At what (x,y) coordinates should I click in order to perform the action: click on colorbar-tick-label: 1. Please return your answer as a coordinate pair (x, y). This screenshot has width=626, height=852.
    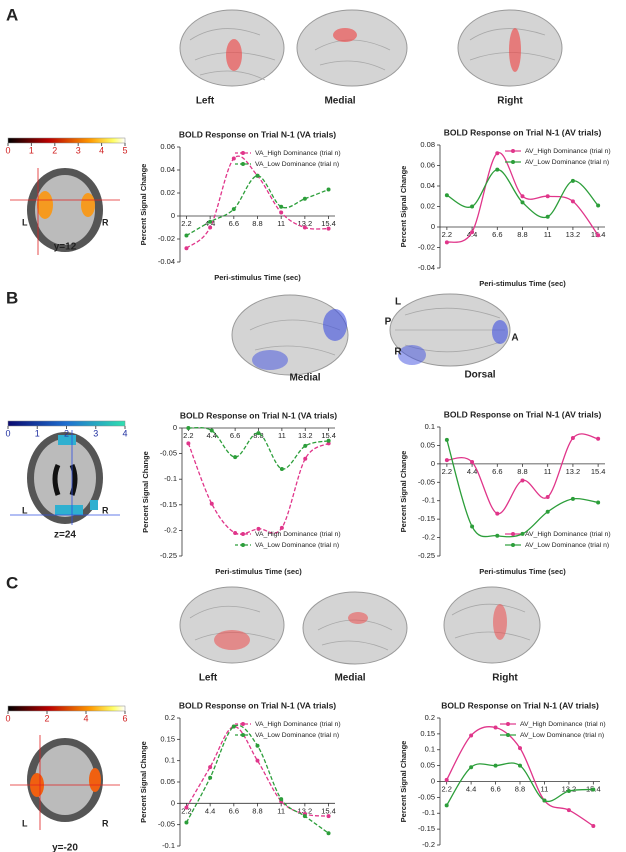
    Looking at the image, I should click on (31, 150).